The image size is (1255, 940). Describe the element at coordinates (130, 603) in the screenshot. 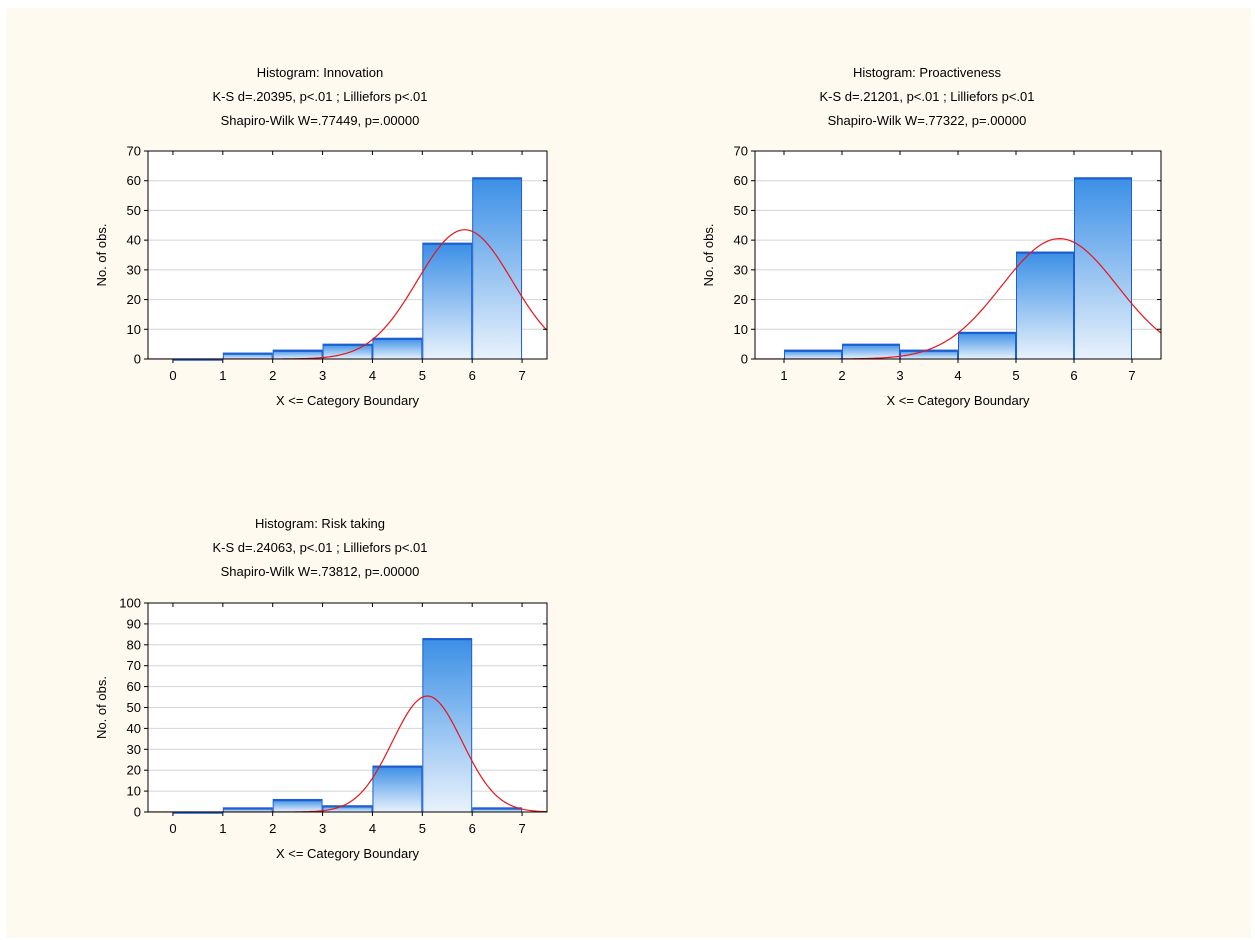

I see `y-tick-label: 100` at that location.